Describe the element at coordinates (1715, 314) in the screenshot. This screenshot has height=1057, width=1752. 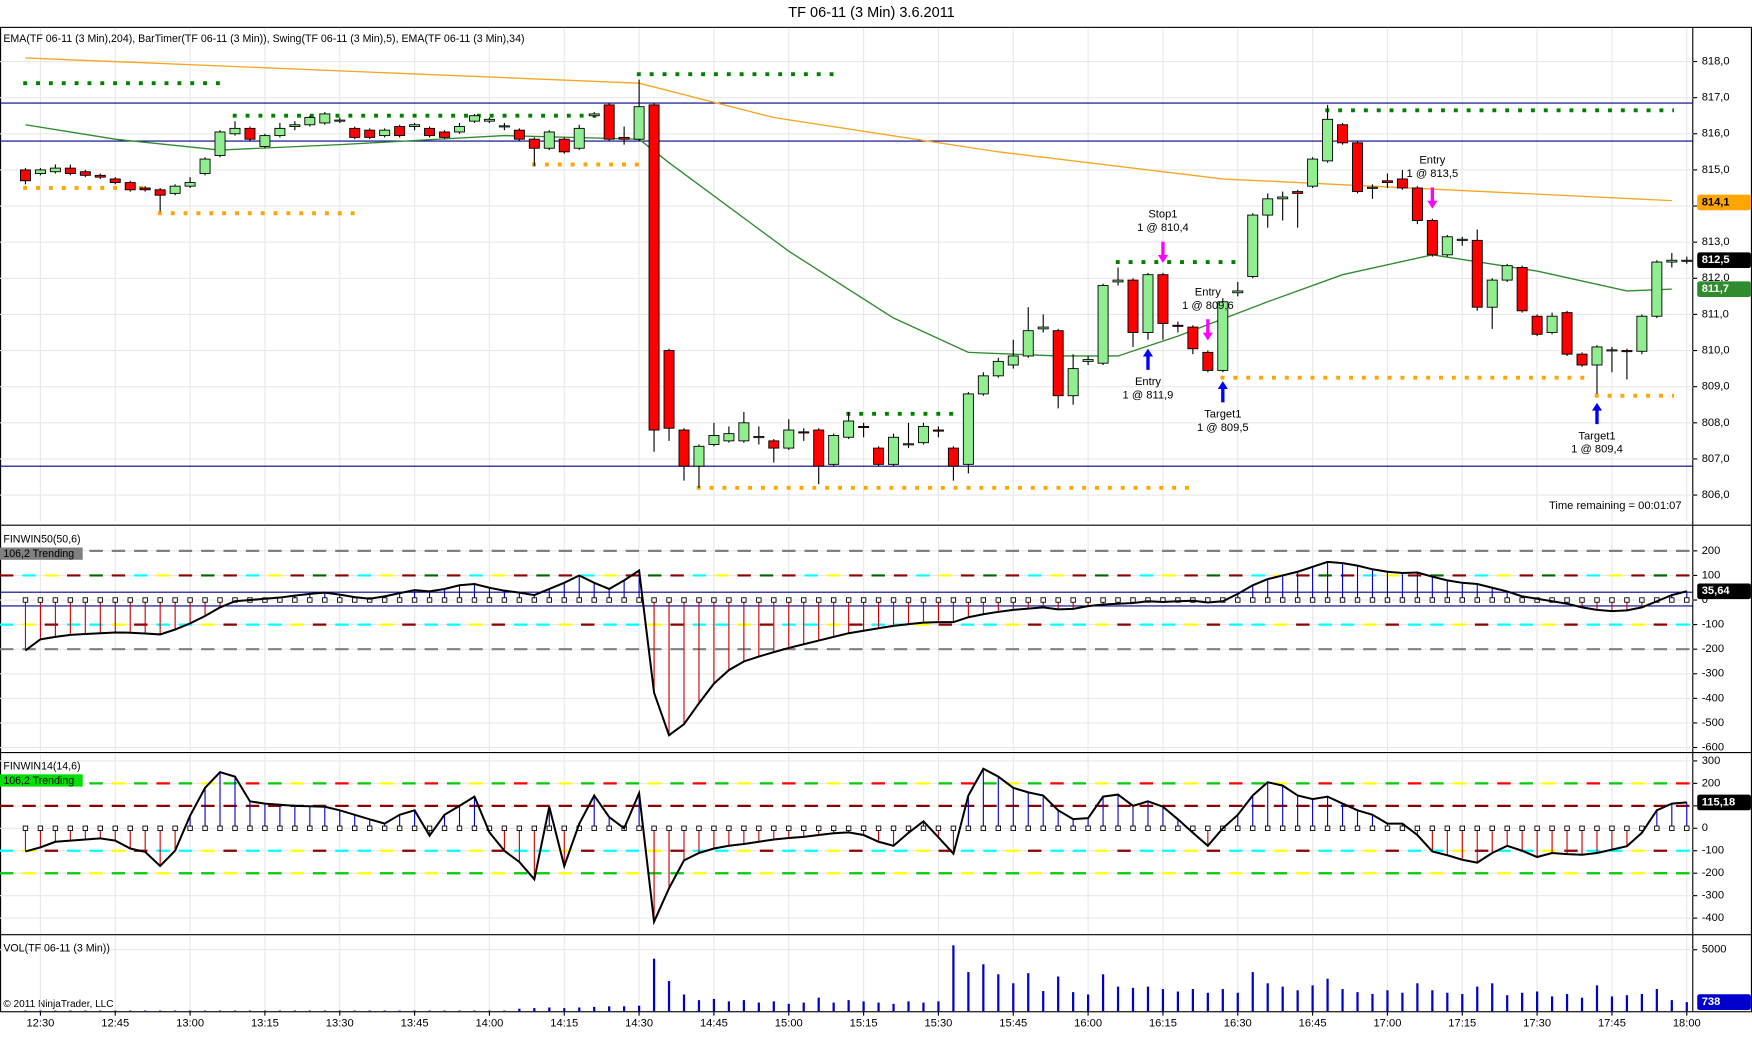
I see `y-tick-label: 811,0` at that location.